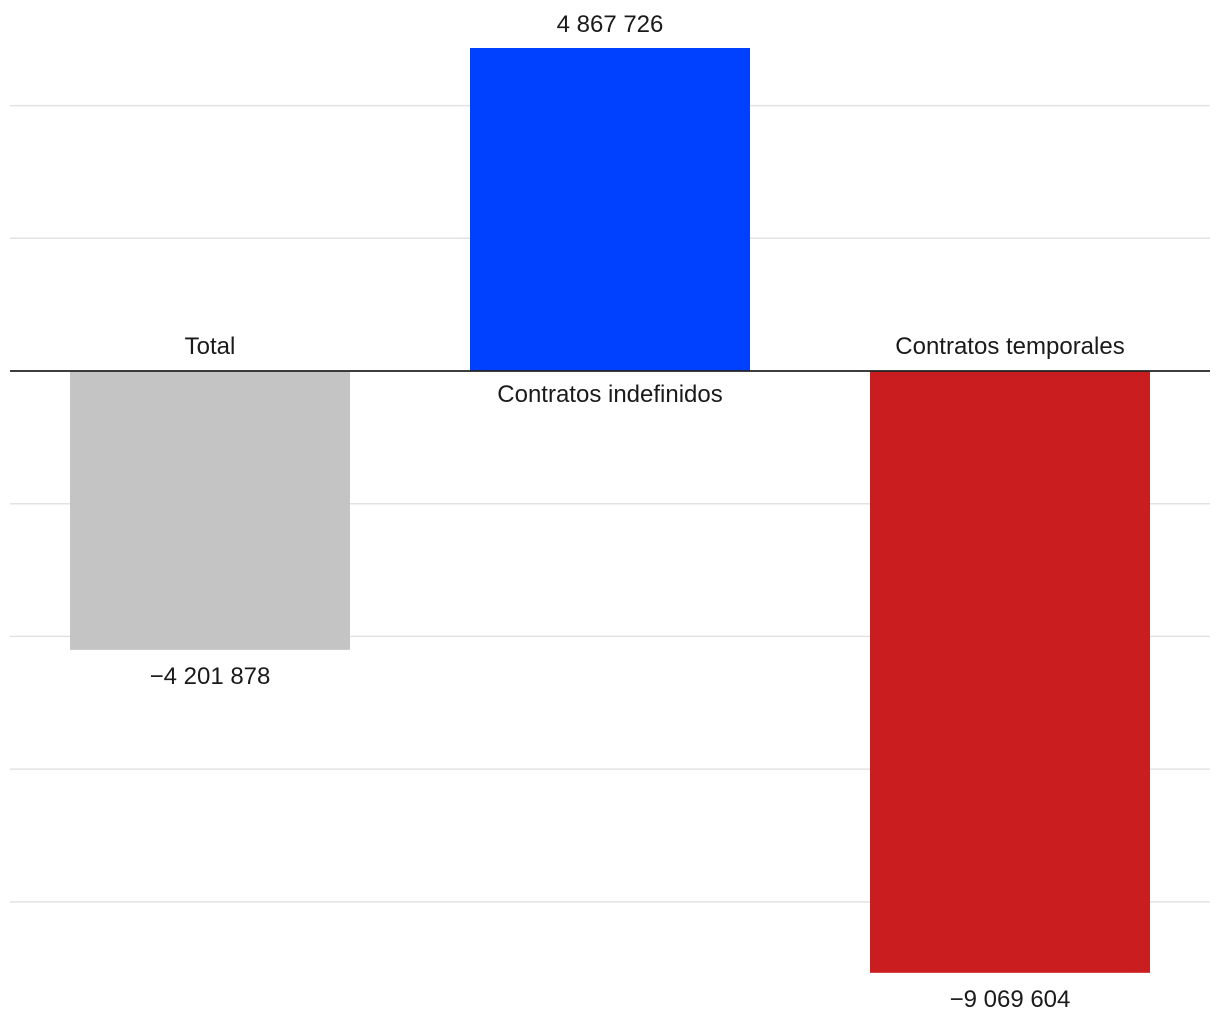 Image resolution: width=1220 pixels, height=1020 pixels. I want to click on category-label: Contratos indefinidos, so click(609, 394).